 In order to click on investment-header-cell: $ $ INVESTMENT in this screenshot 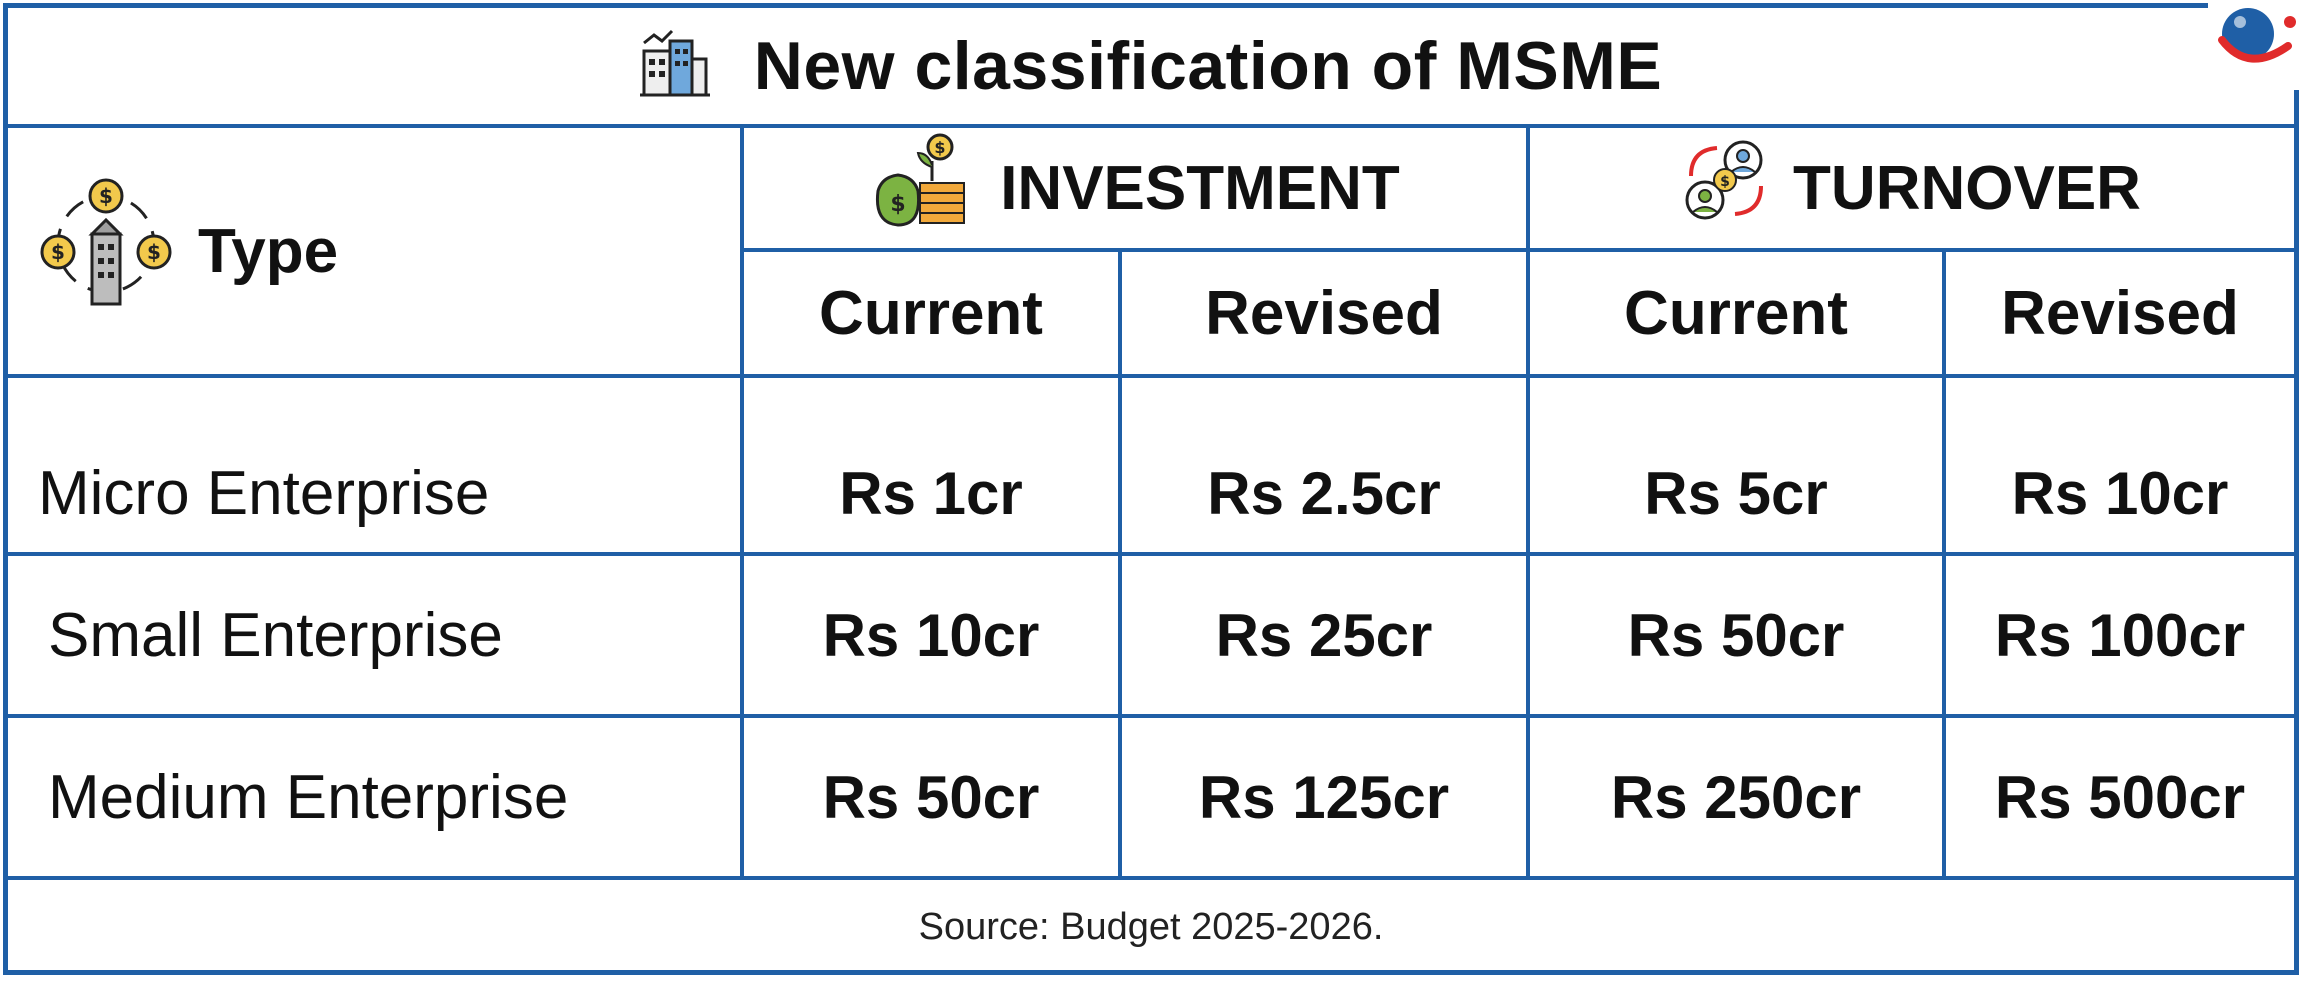, I will do `click(1135, 188)`.